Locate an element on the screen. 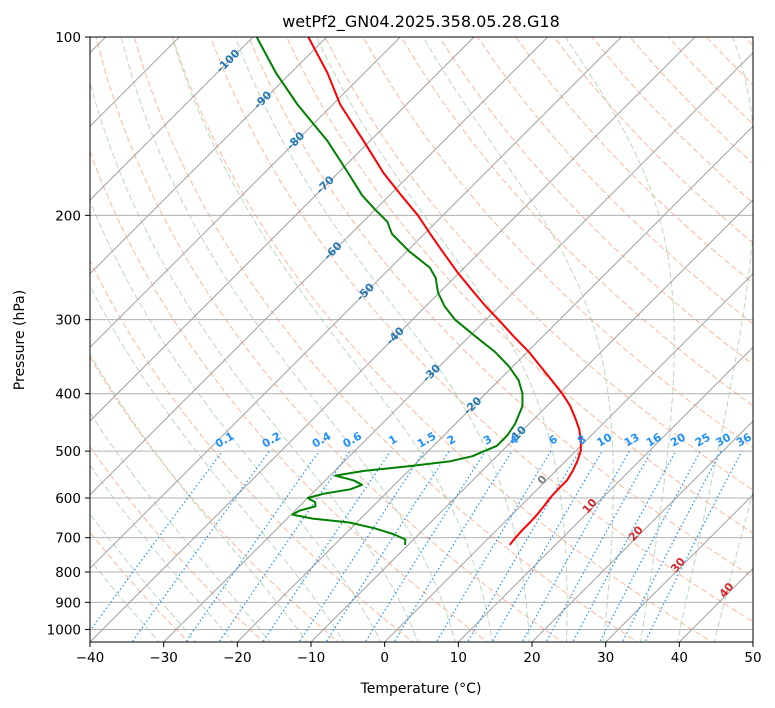 Image resolution: width=775 pixels, height=708 pixels. y-tick-label: 700 is located at coordinates (68, 539).